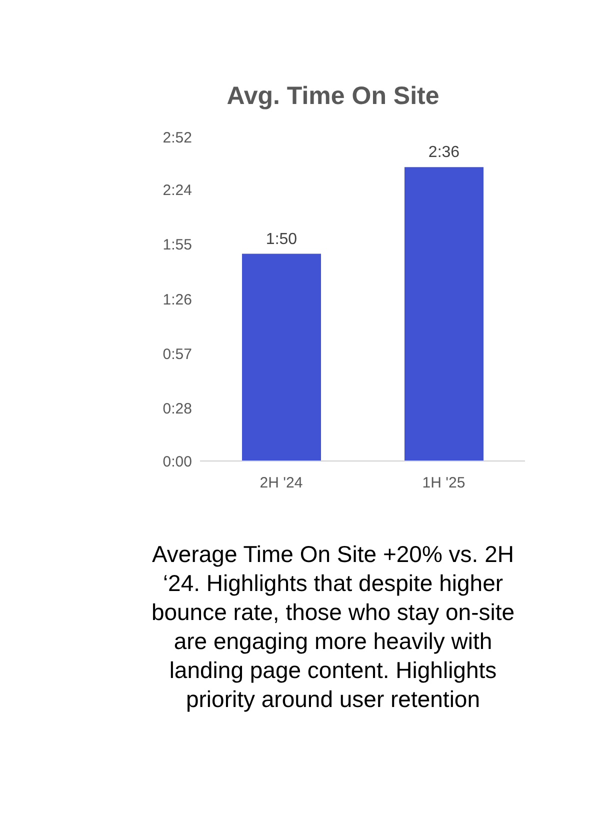 The height and width of the screenshot is (840, 604). What do you see at coordinates (177, 354) in the screenshot?
I see `y-tick-label: 0:57` at bounding box center [177, 354].